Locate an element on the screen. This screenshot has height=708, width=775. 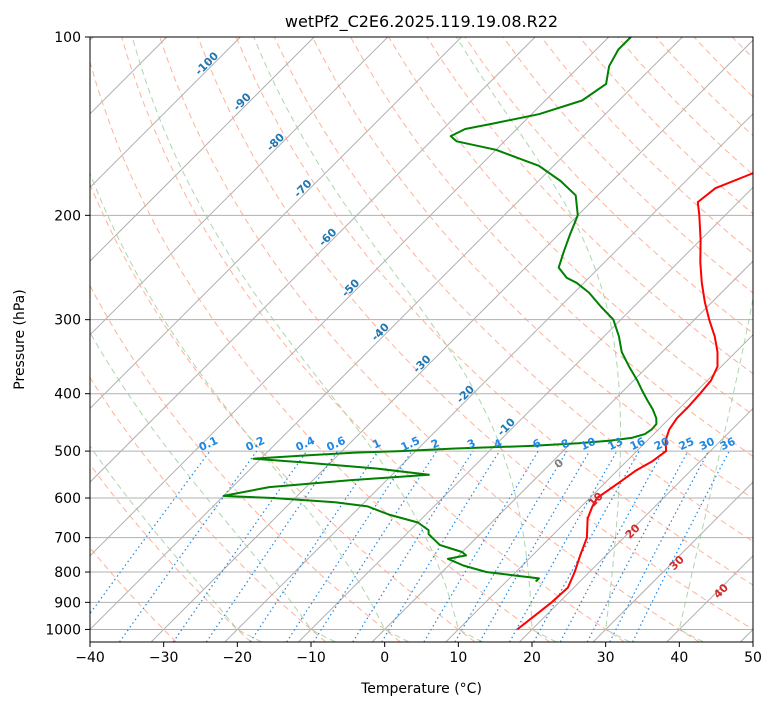
y-tick-label: 600 is located at coordinates (67, 499).